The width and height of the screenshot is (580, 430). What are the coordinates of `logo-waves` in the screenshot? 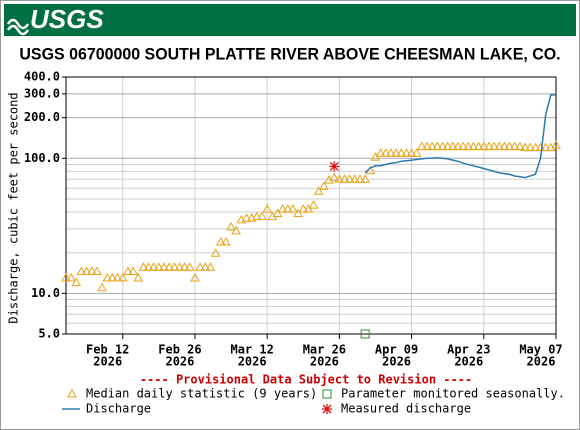 It's located at (18, 27).